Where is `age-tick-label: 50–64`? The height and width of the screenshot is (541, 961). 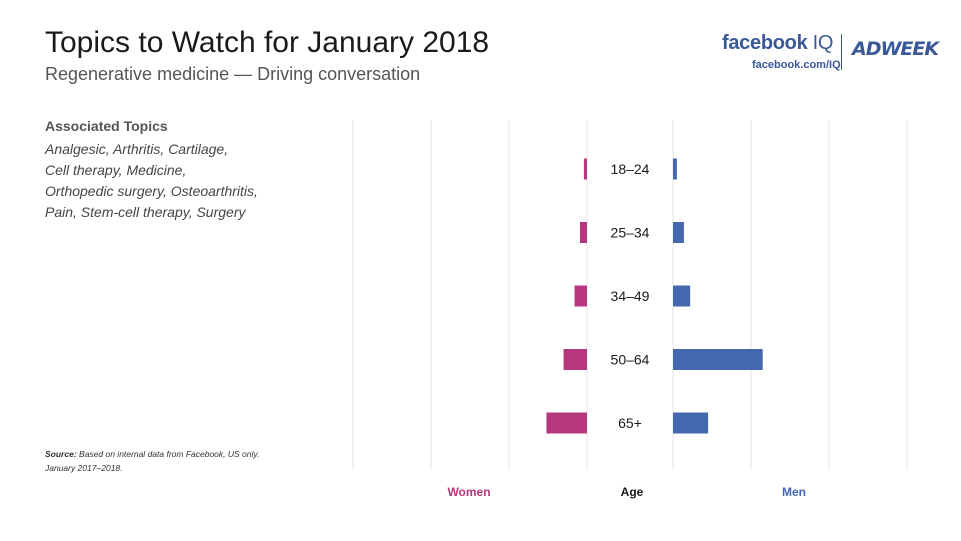
age-tick-label: 50–64 is located at coordinates (630, 360).